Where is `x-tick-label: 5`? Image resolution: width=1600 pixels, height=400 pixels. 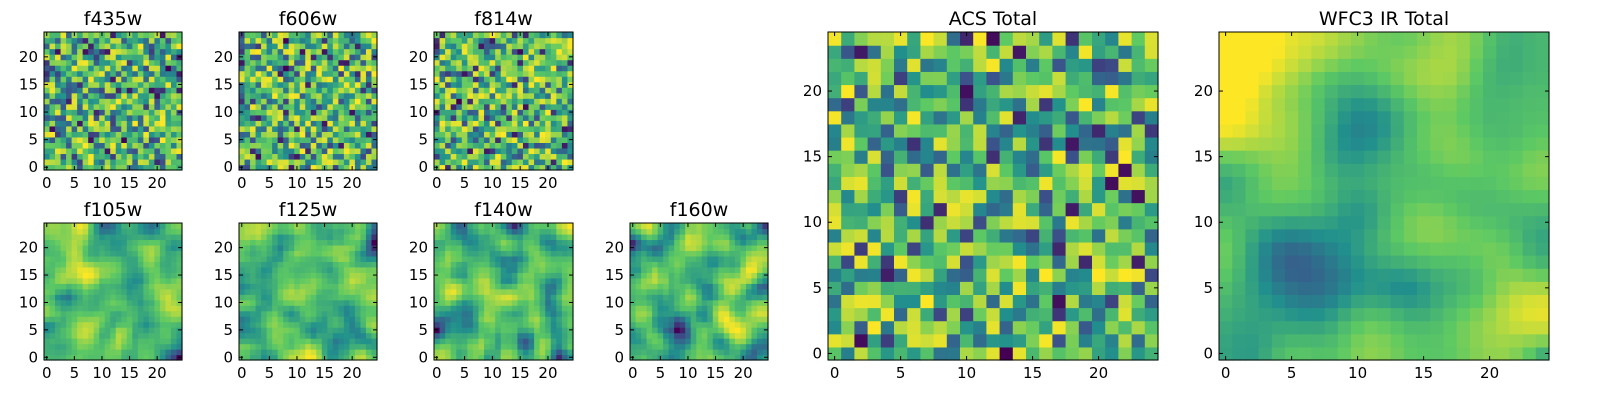
x-tick-label: 5 is located at coordinates (75, 183).